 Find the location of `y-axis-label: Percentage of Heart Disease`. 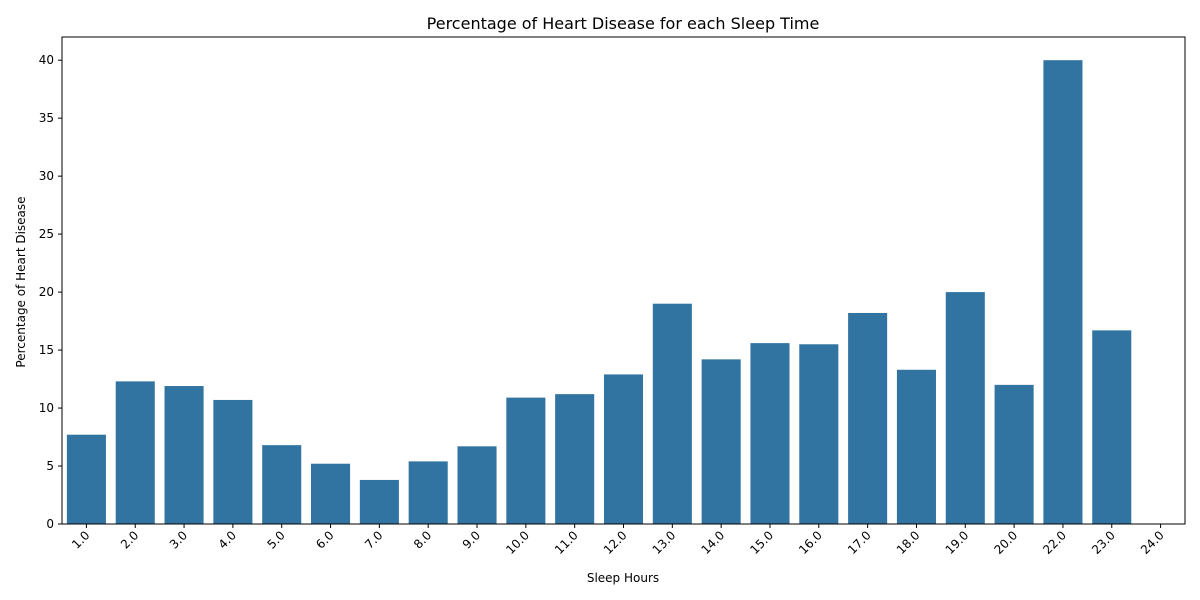

y-axis-label: Percentage of Heart Disease is located at coordinates (21, 281).